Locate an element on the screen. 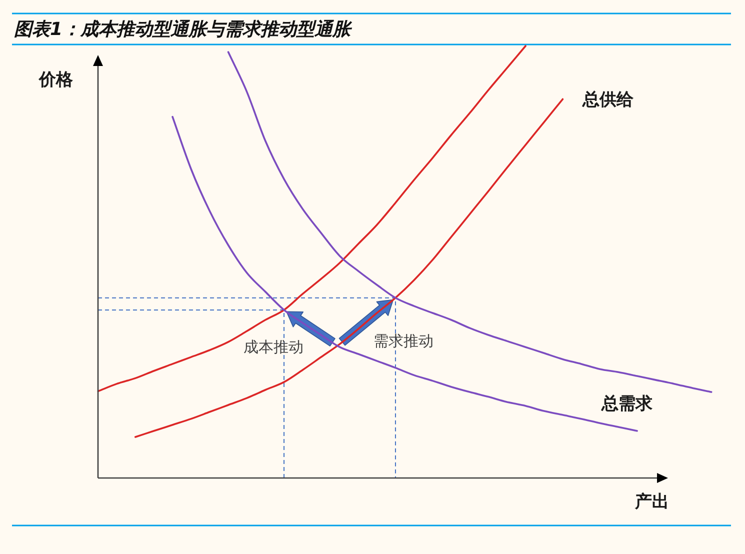  ylabel: 价格 is located at coordinates (56, 80).